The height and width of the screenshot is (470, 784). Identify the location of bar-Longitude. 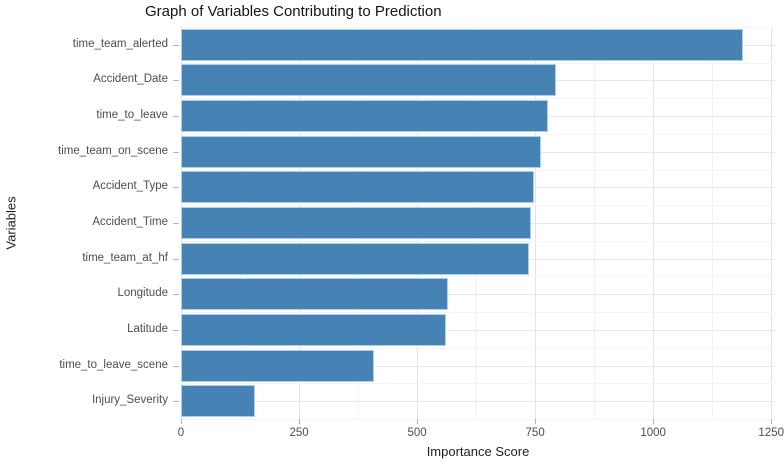
(314, 294).